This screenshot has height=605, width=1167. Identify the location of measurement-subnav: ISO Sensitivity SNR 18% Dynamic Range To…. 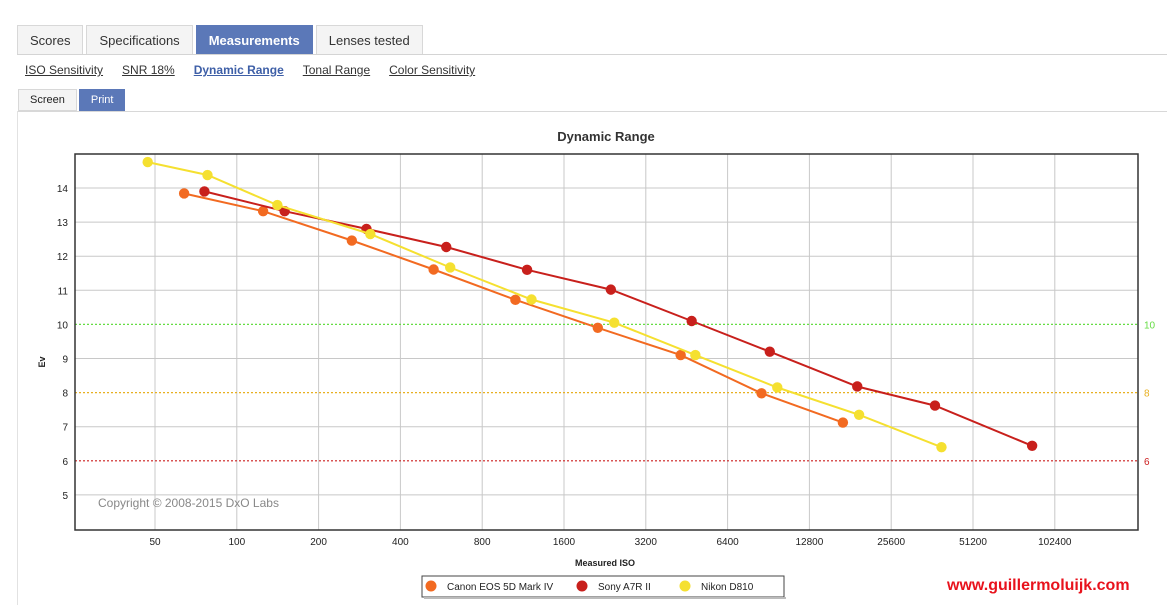
(259, 70).